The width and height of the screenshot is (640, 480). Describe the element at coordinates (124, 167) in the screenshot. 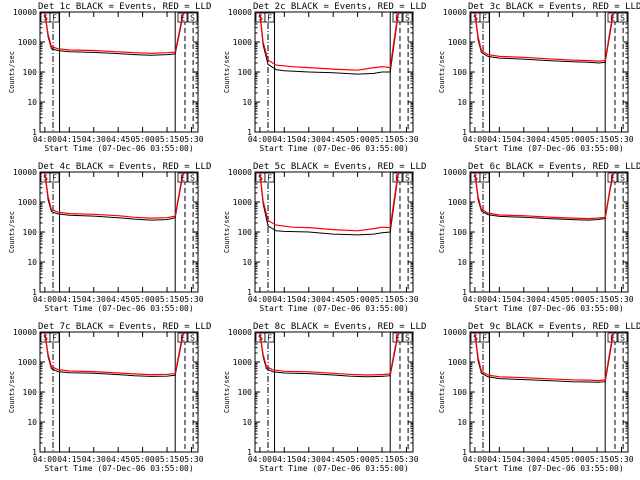

I see `panel-title: Det 4c BLACK = Events, RED = LLD` at that location.